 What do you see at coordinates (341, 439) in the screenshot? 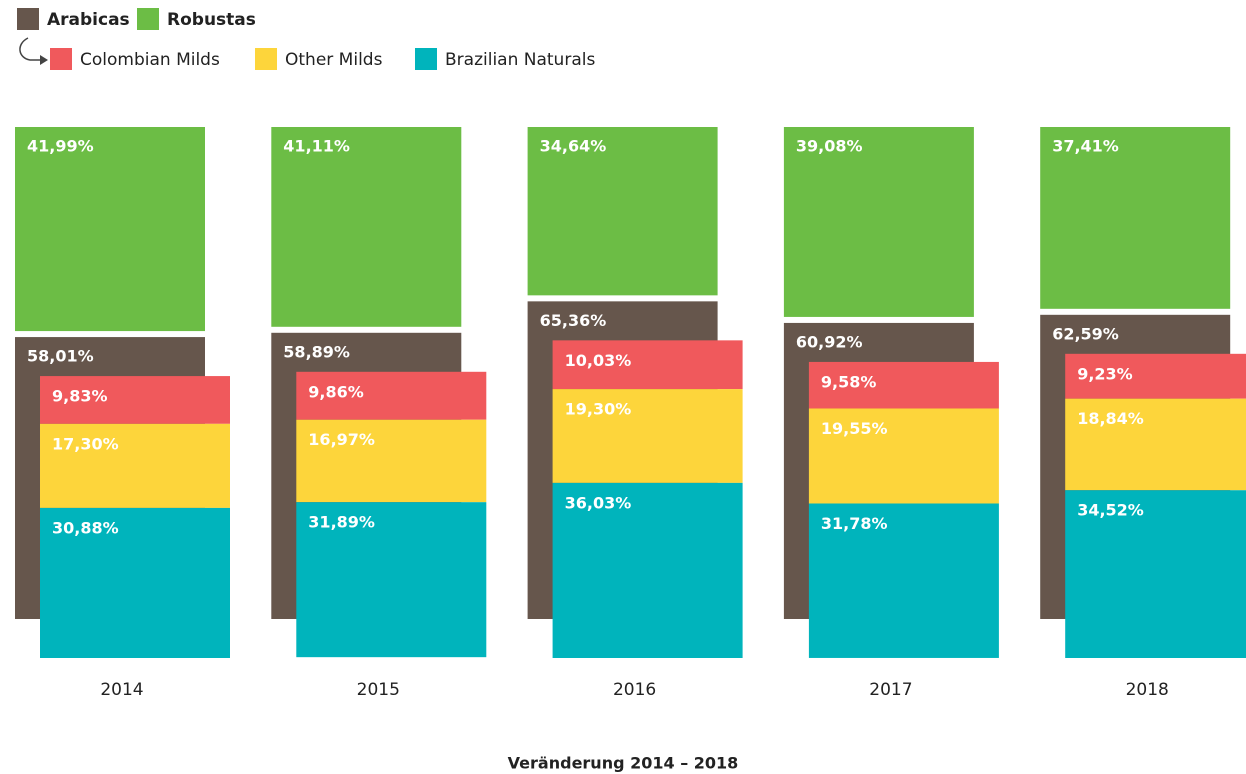
I see `value-label: 16,97%` at bounding box center [341, 439].